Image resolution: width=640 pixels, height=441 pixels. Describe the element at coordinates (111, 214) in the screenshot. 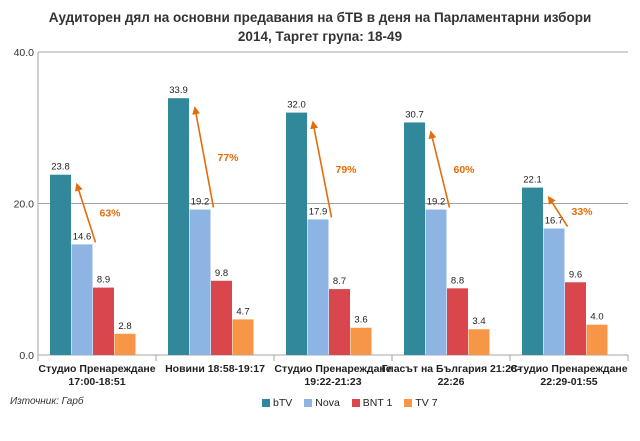

I see `advantage-label: 63%` at that location.